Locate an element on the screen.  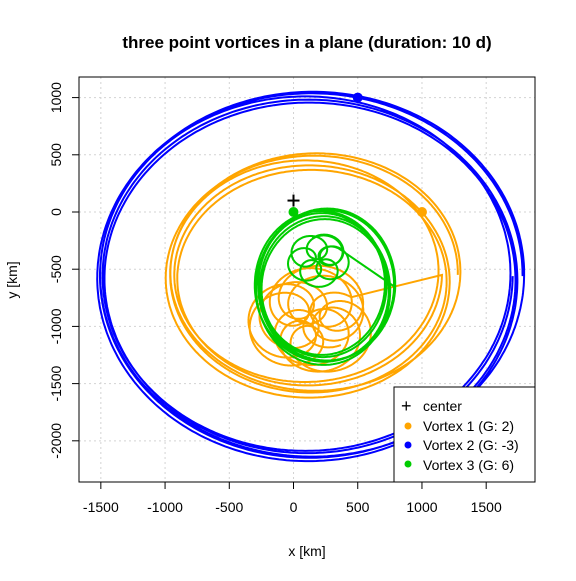
legend-label-vortex-3: Vortex 3 (G: 6) is located at coordinates (468, 465).